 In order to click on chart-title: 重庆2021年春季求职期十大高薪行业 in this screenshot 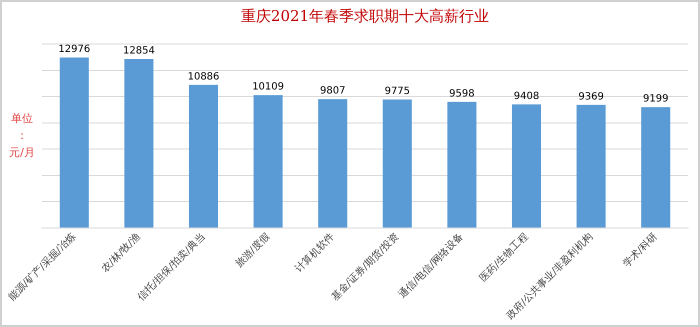, I will do `click(365, 15)`.